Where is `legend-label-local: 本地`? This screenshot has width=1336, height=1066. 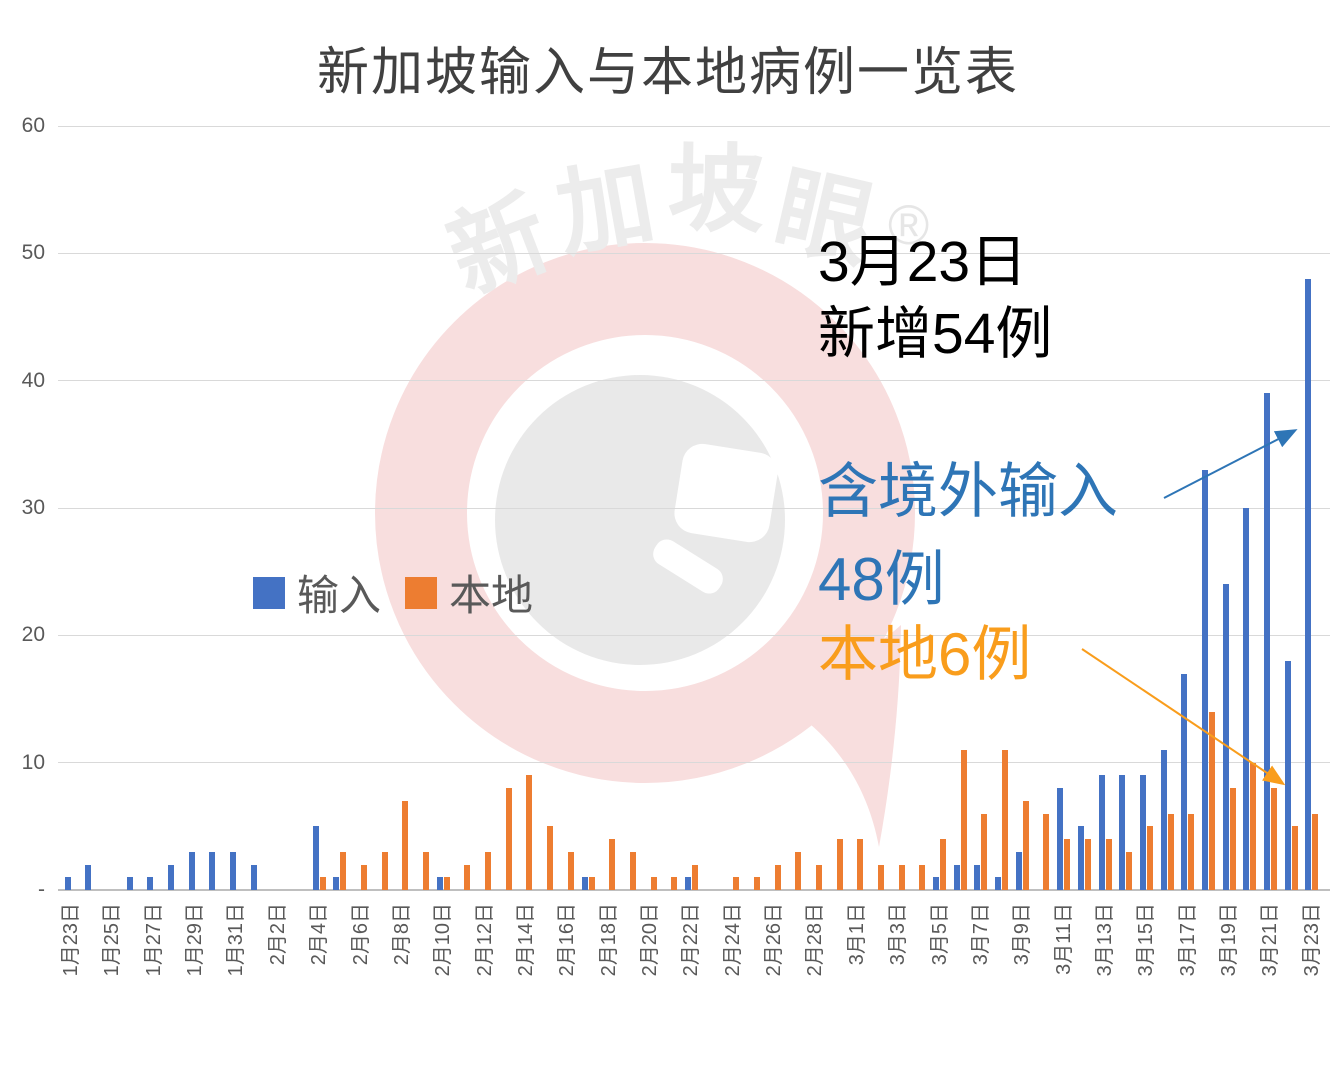
legend-label-local: 本地 is located at coordinates (491, 595).